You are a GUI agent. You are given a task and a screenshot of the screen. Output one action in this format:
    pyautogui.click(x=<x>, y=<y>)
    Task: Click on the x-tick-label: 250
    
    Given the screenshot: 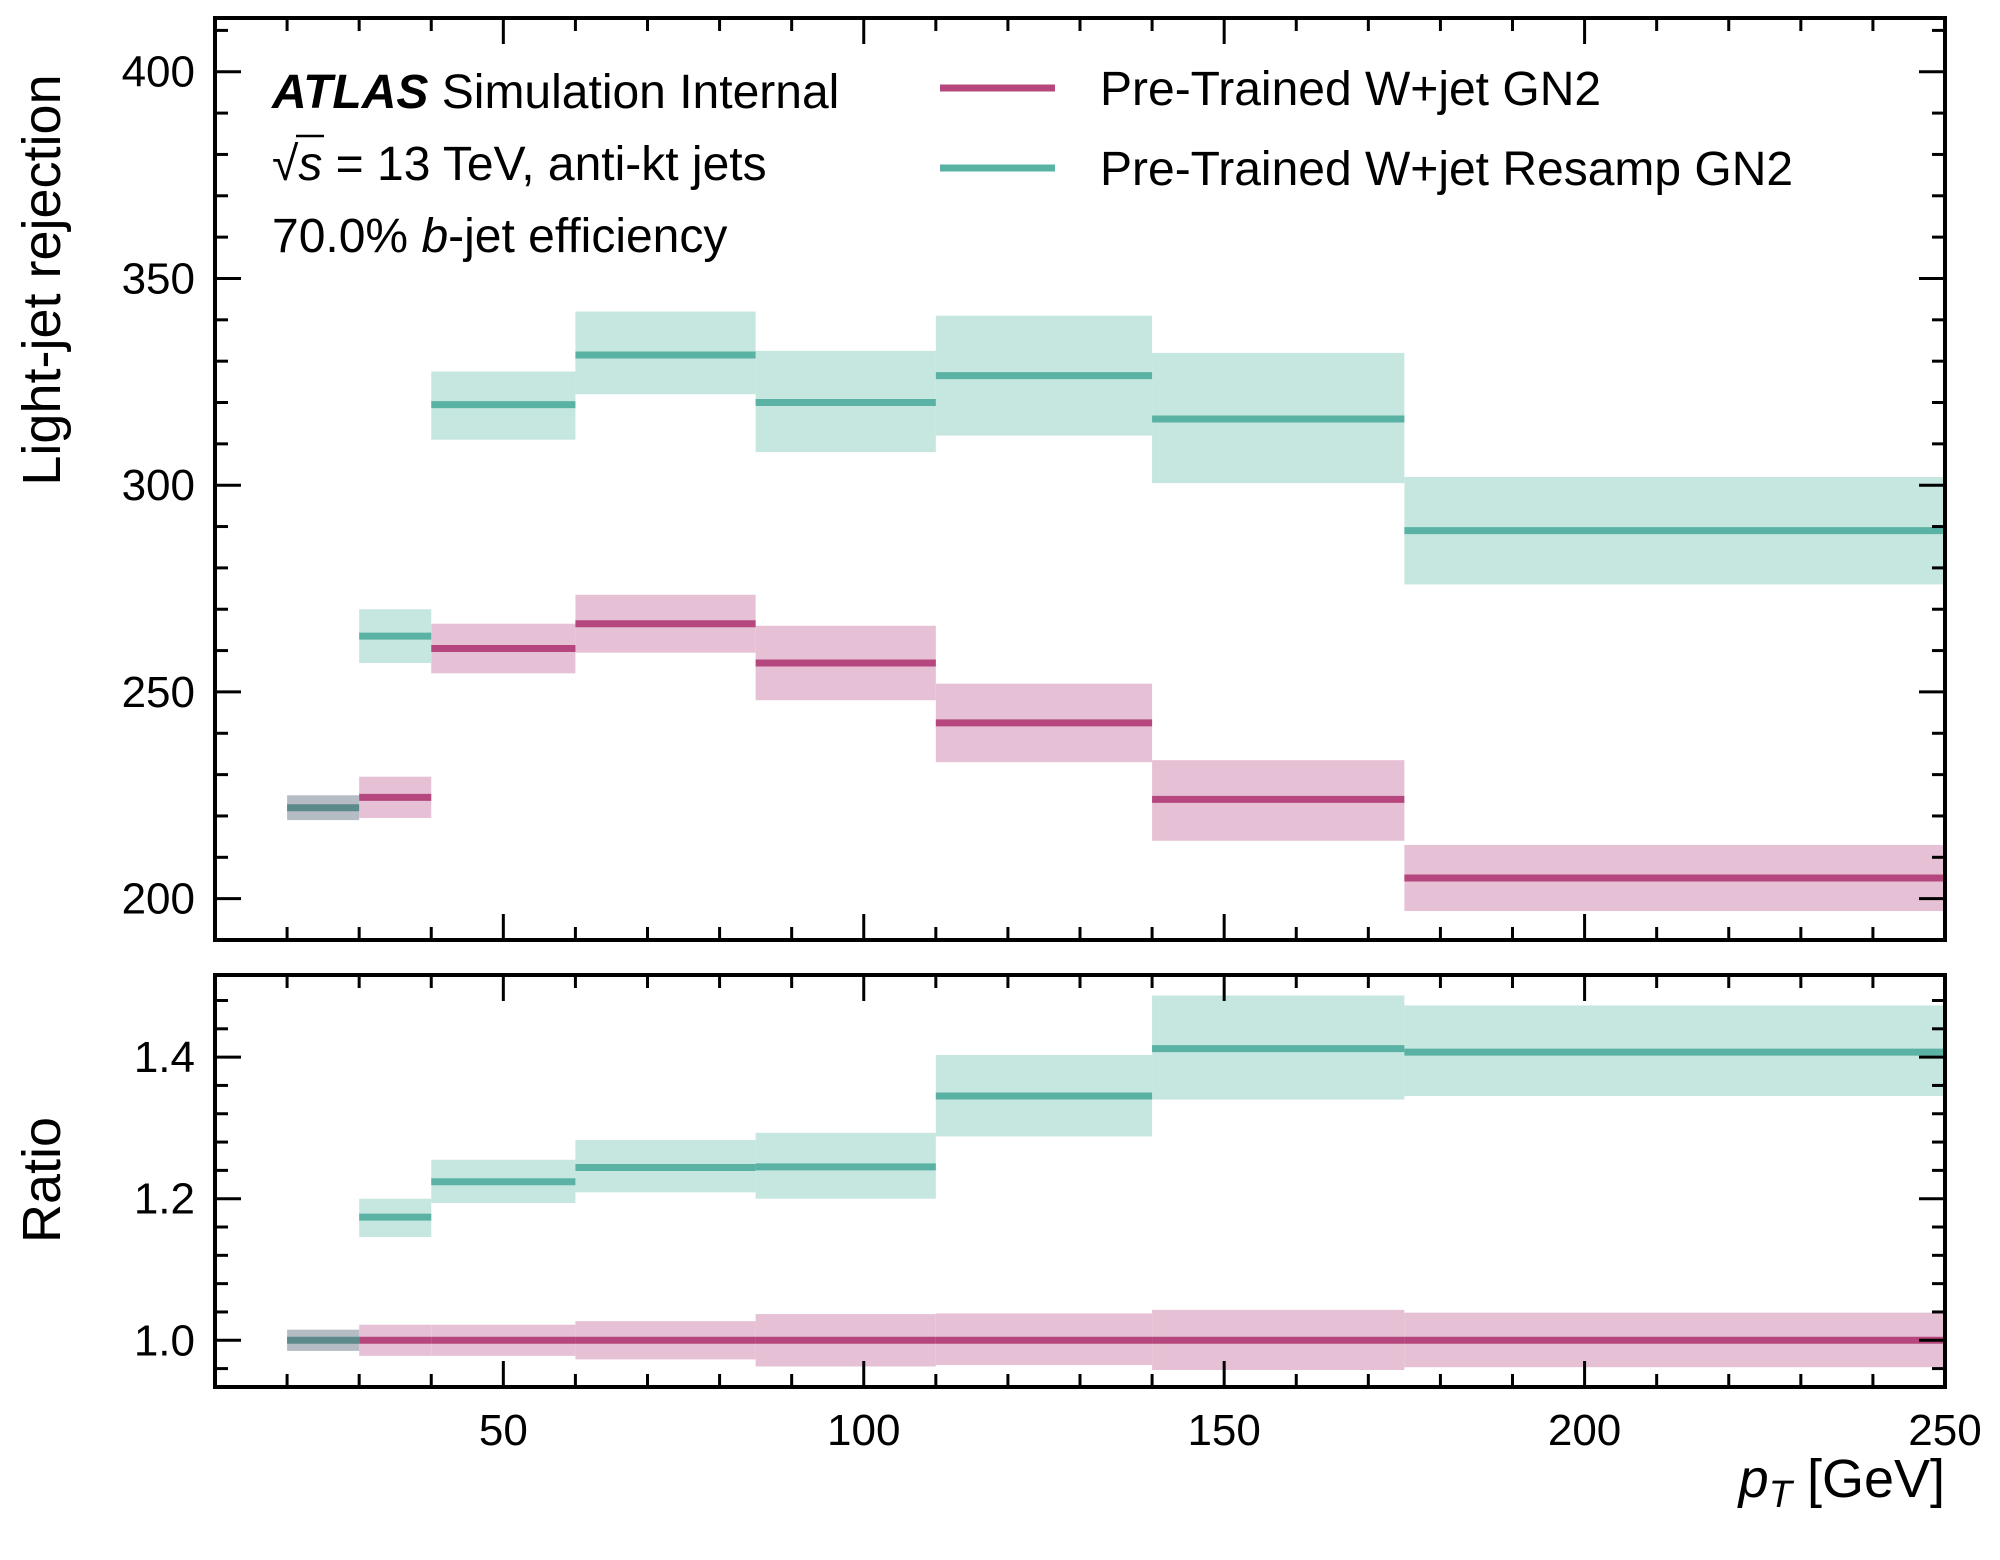 What is the action you would take?
    pyautogui.click(x=1944, y=1430)
    